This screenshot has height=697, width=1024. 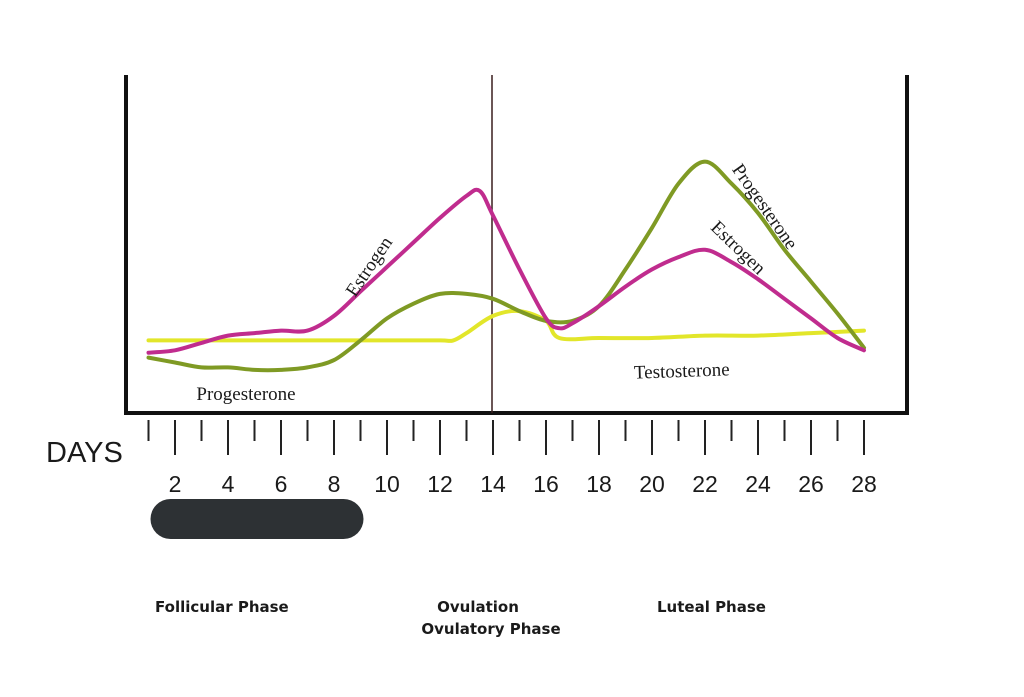 What do you see at coordinates (758, 484) in the screenshot?
I see `tick-label: 24` at bounding box center [758, 484].